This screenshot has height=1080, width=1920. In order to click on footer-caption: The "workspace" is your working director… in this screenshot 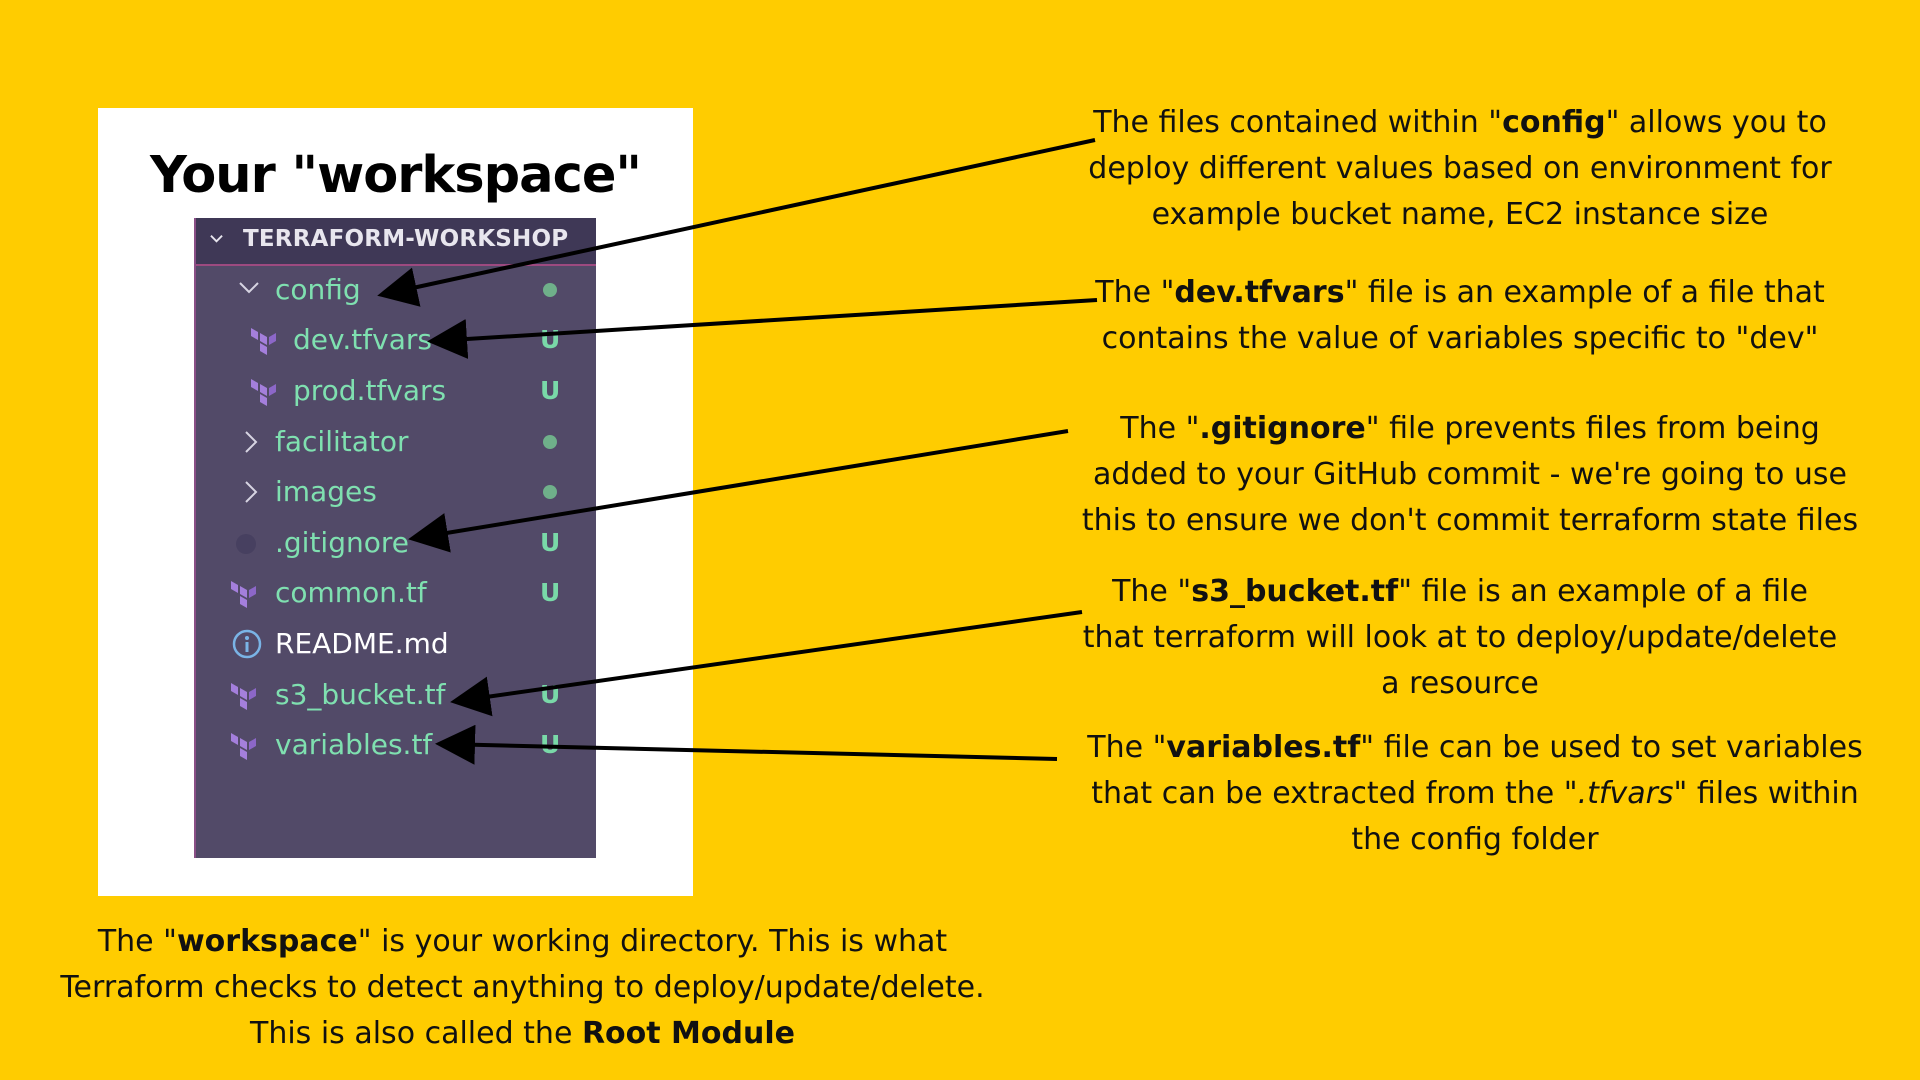, I will do `click(522, 988)`.